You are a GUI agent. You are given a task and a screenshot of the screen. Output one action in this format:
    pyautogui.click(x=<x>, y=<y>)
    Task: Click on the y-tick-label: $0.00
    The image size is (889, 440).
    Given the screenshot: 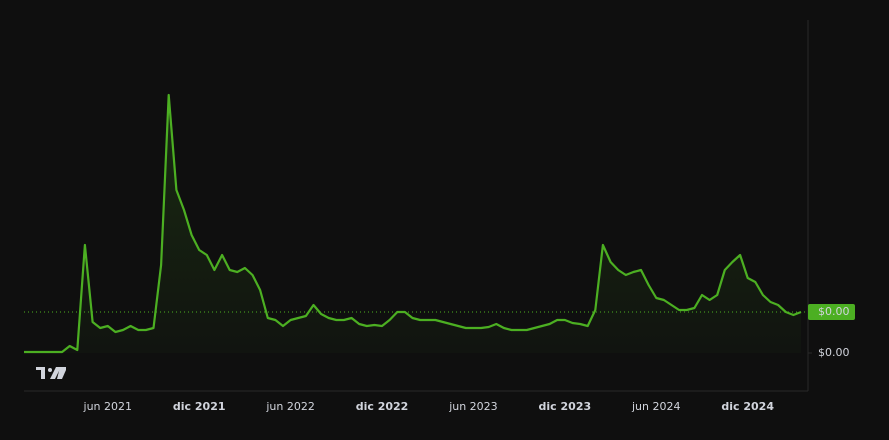 What is the action you would take?
    pyautogui.click(x=834, y=352)
    